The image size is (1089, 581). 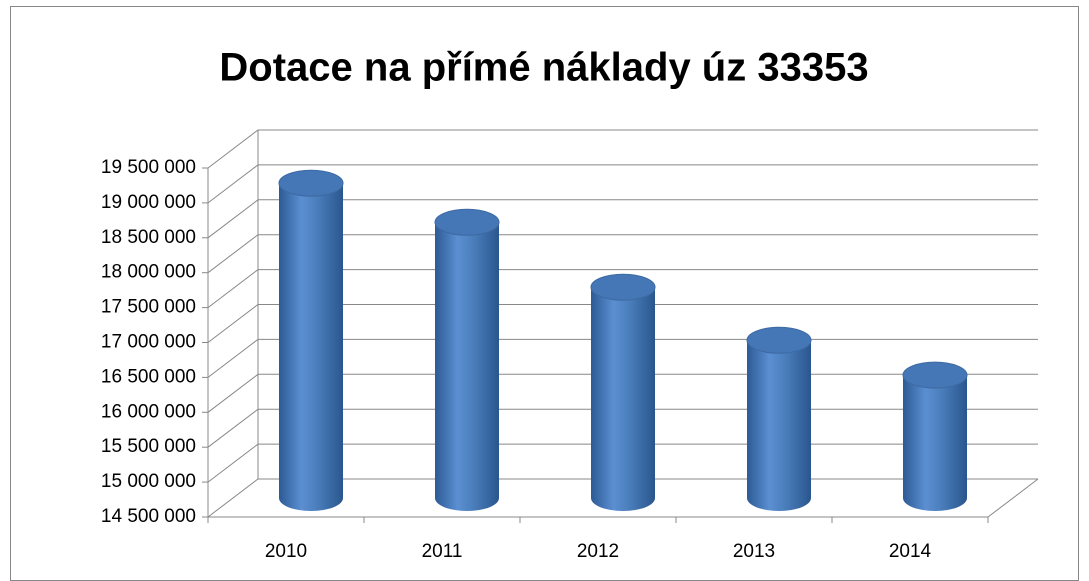 I want to click on x-tick-label: 2011, so click(x=442, y=551).